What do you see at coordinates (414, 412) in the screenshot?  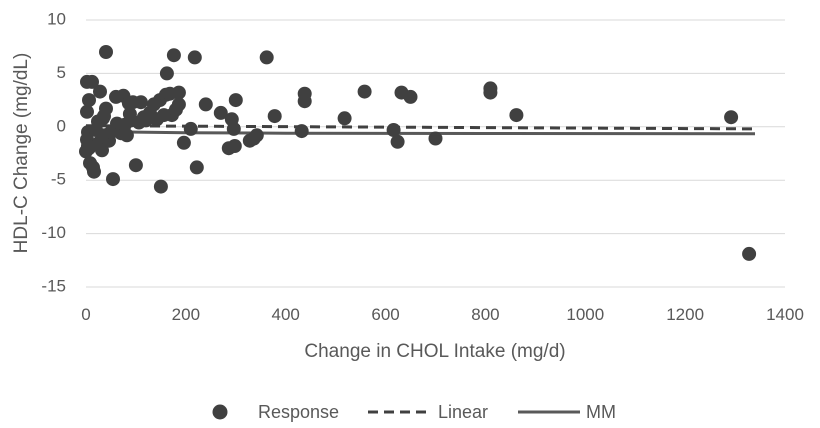 I see `legend: Response Linear MM` at bounding box center [414, 412].